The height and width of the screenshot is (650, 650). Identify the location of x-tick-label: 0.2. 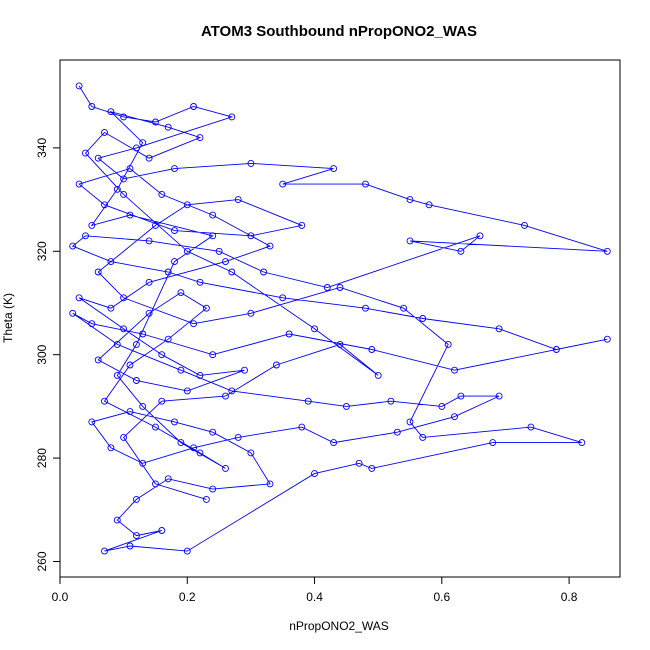
(187, 597).